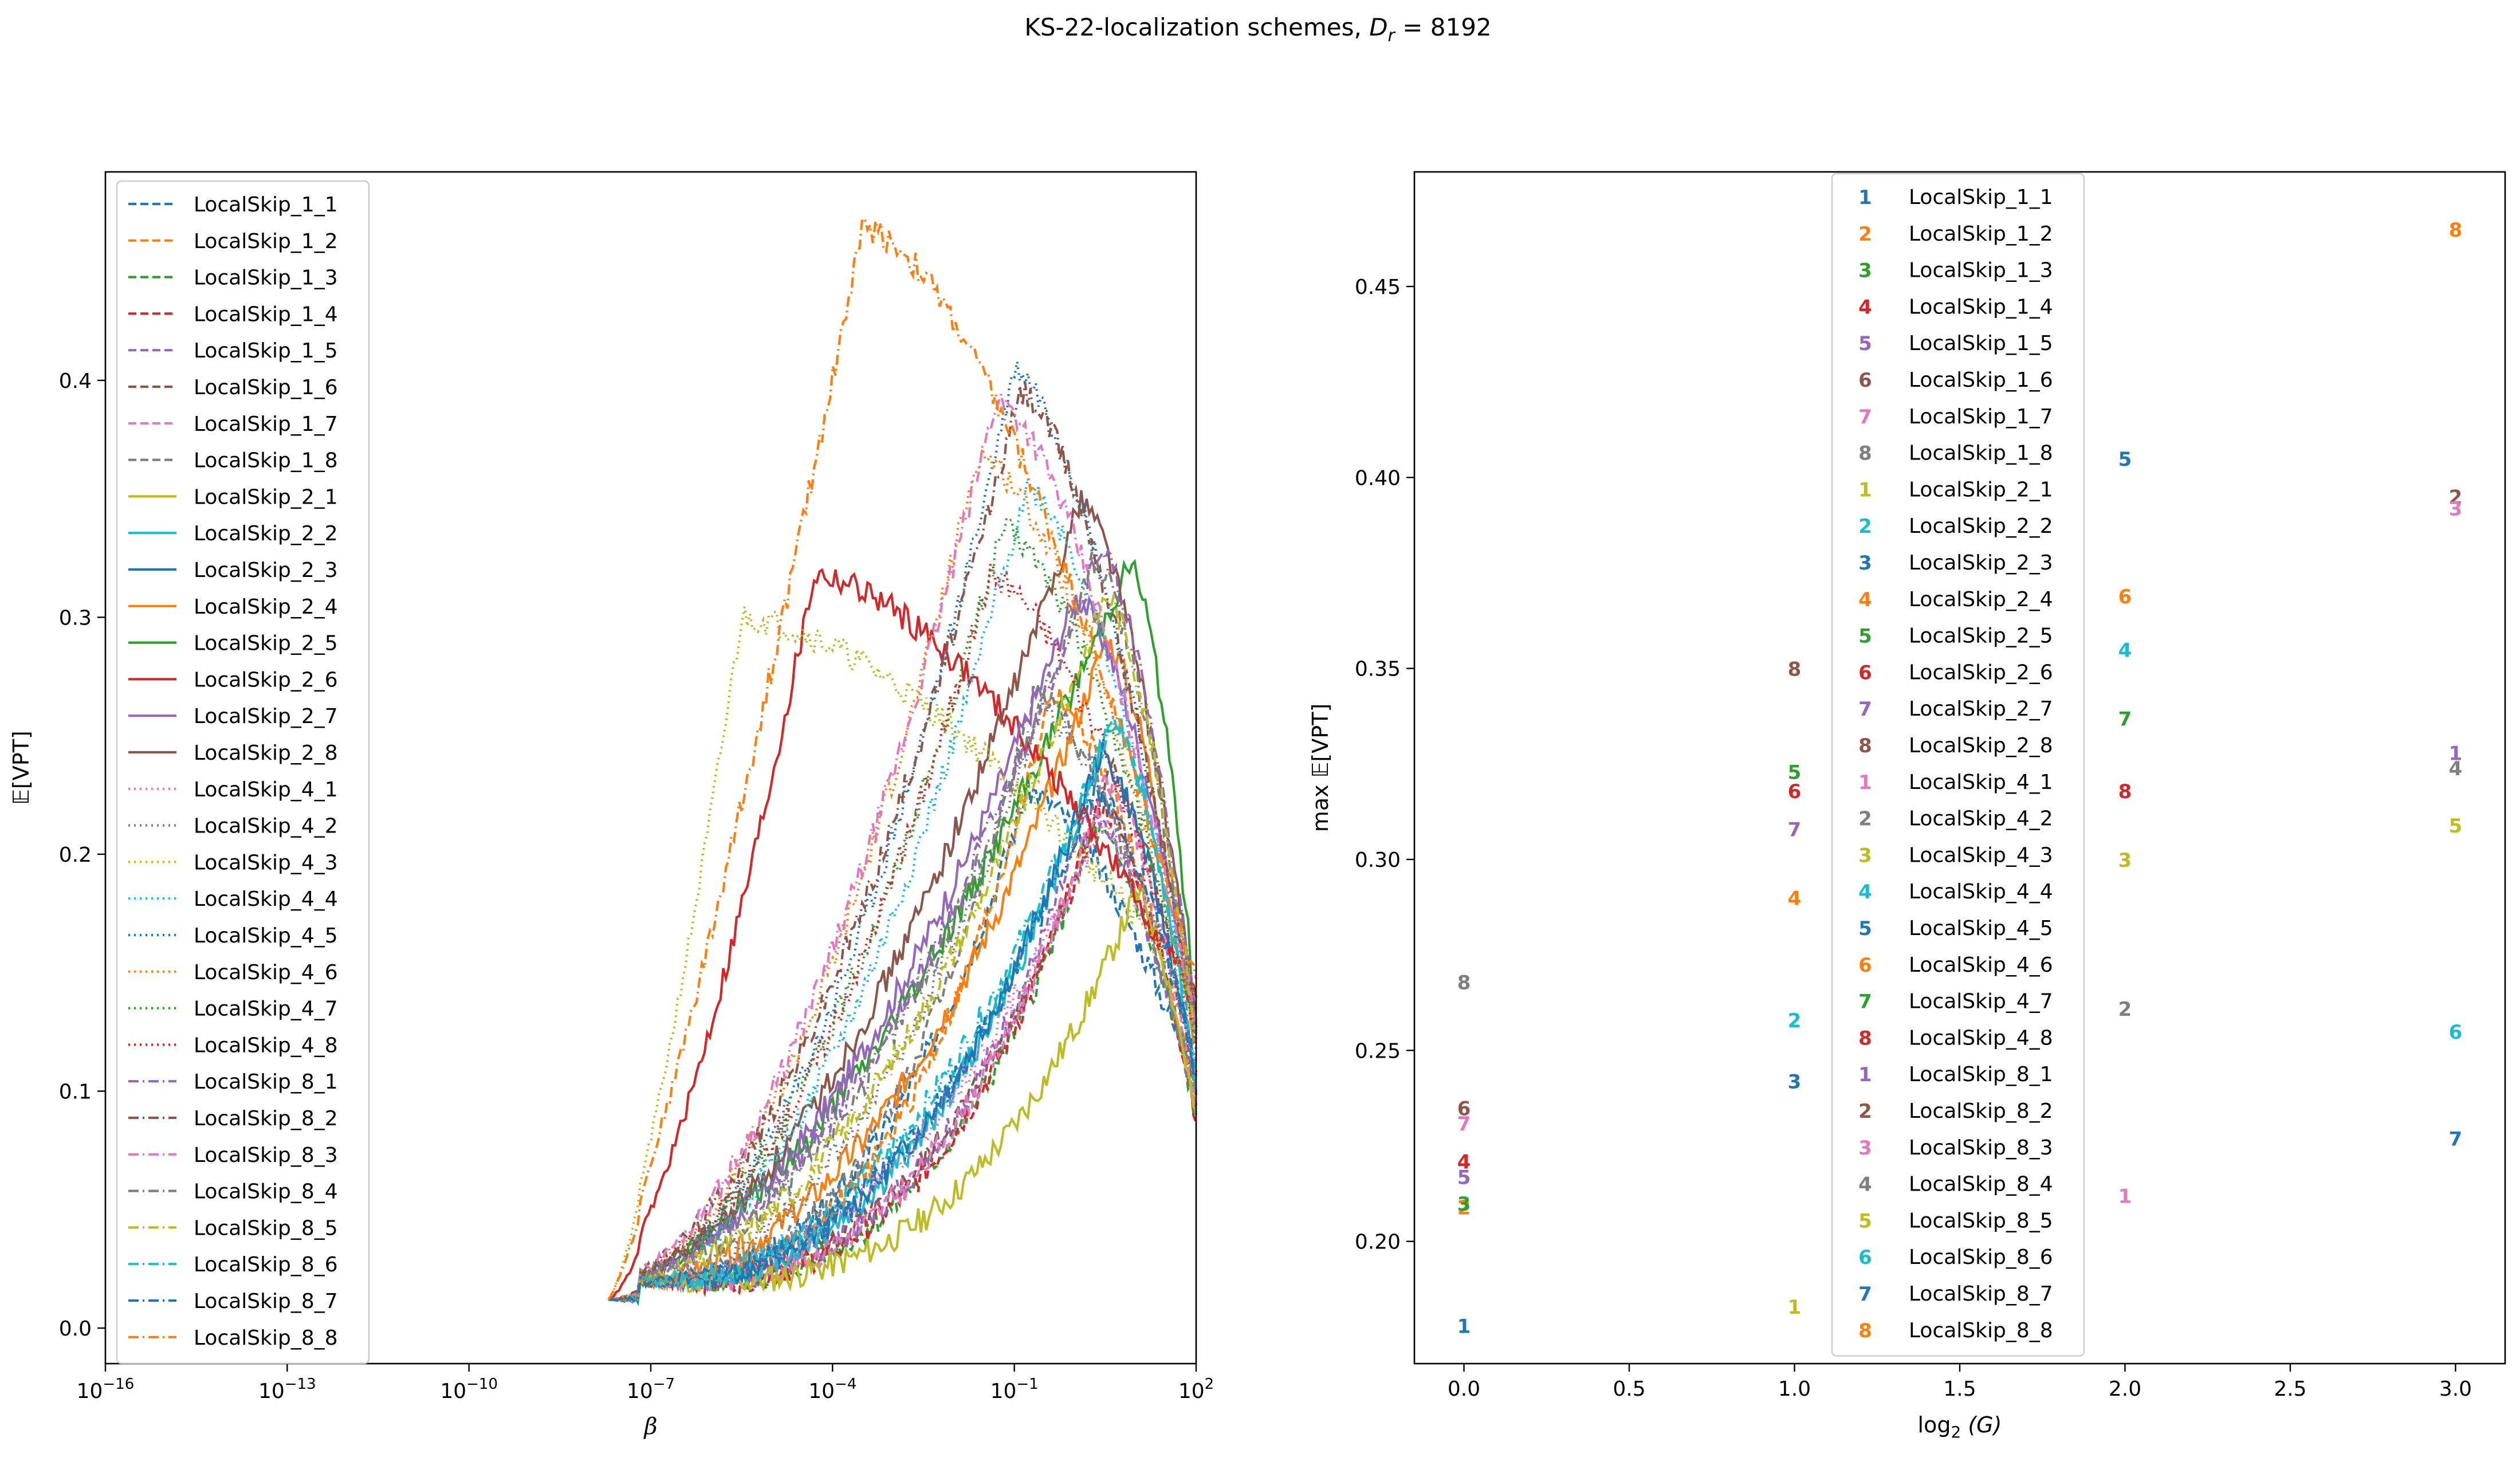  I want to click on figure-title-prefix: KS-22-localization schemes,, so click(1197, 27).